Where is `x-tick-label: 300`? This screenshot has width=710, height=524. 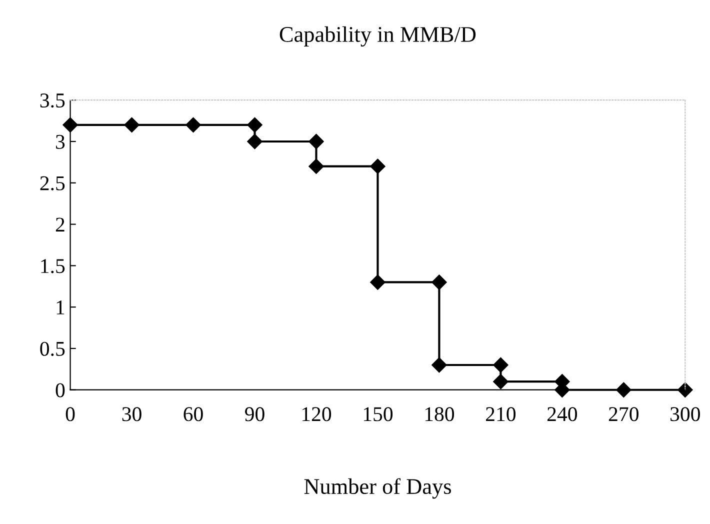 x-tick-label: 300 is located at coordinates (685, 414).